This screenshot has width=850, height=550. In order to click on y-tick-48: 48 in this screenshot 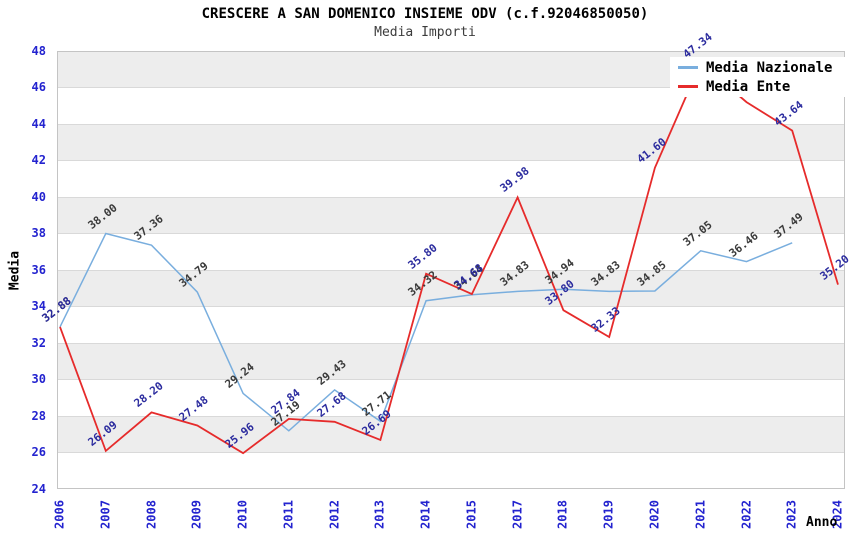, I will do `click(38, 50)`.